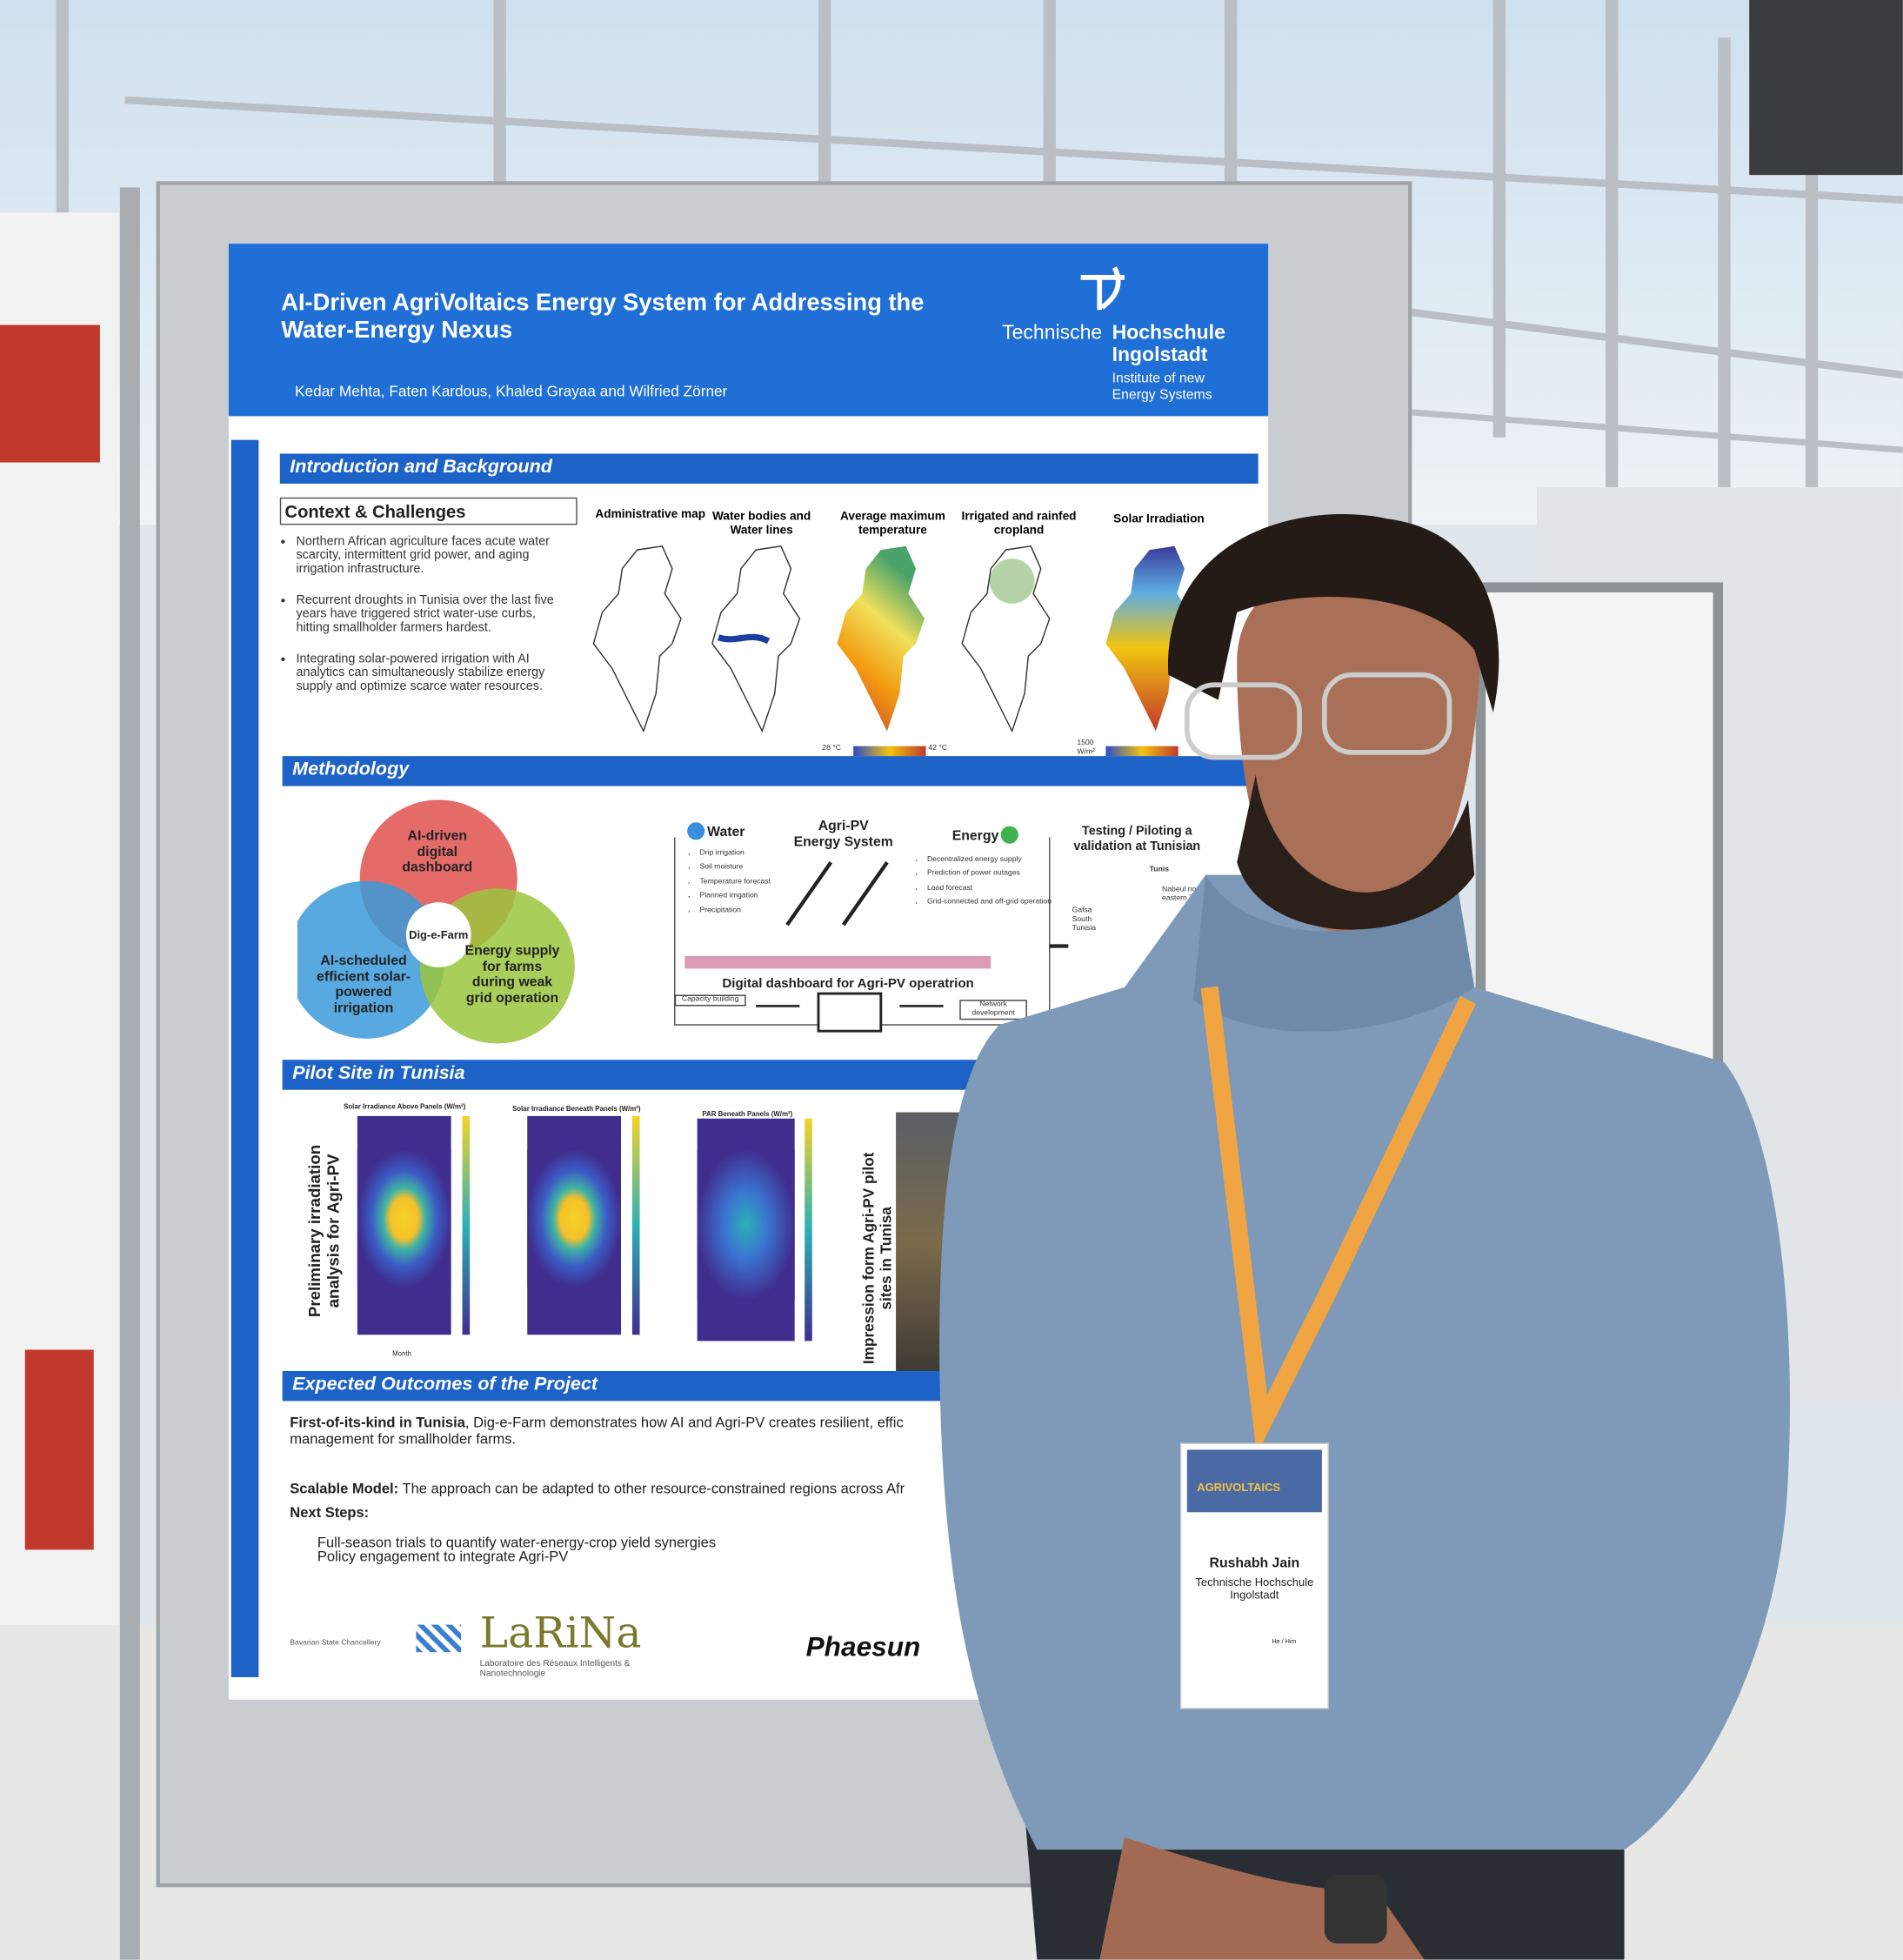 The height and width of the screenshot is (1960, 1903). Describe the element at coordinates (831, 749) in the screenshot. I see `legend-min: 28 °C` at that location.